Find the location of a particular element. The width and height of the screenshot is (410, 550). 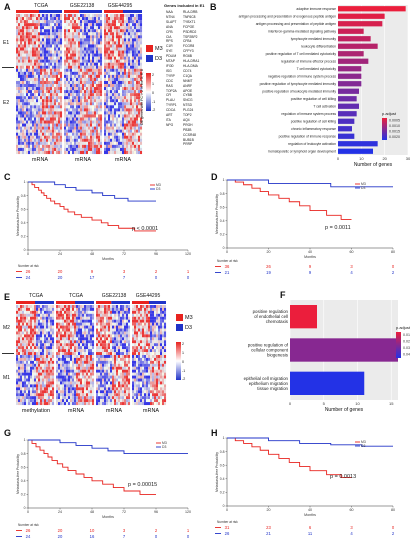

group-bar-d3 is located at coordinates (120, 302).